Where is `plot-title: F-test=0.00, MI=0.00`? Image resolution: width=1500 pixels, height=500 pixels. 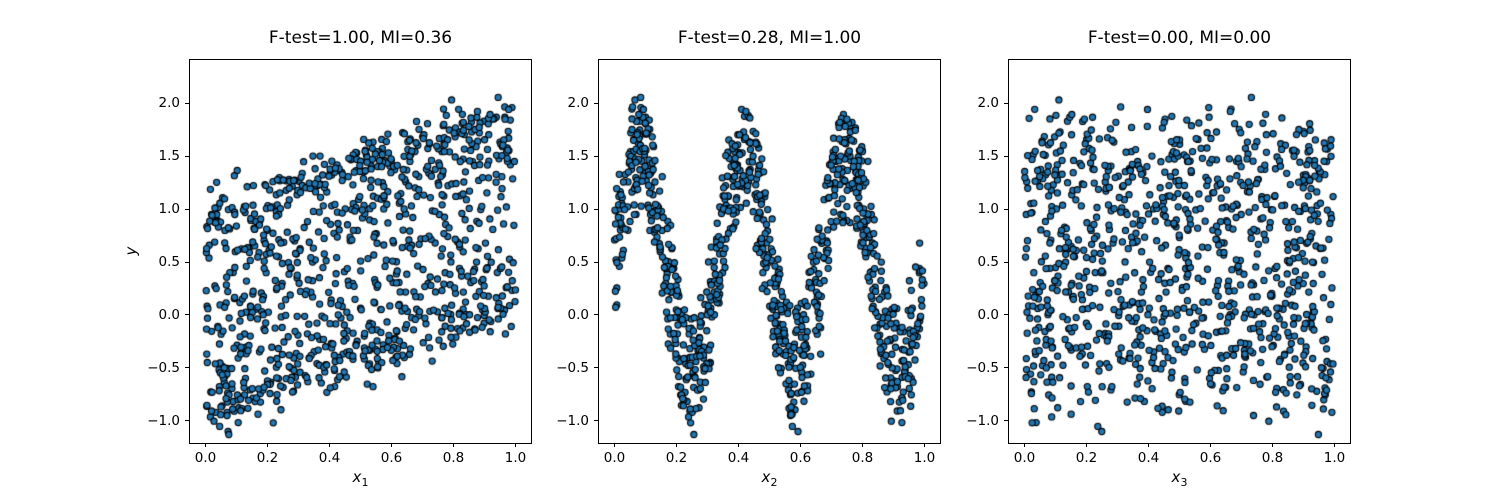
plot-title: F-test=0.00, MI=0.00 is located at coordinates (1179, 38).